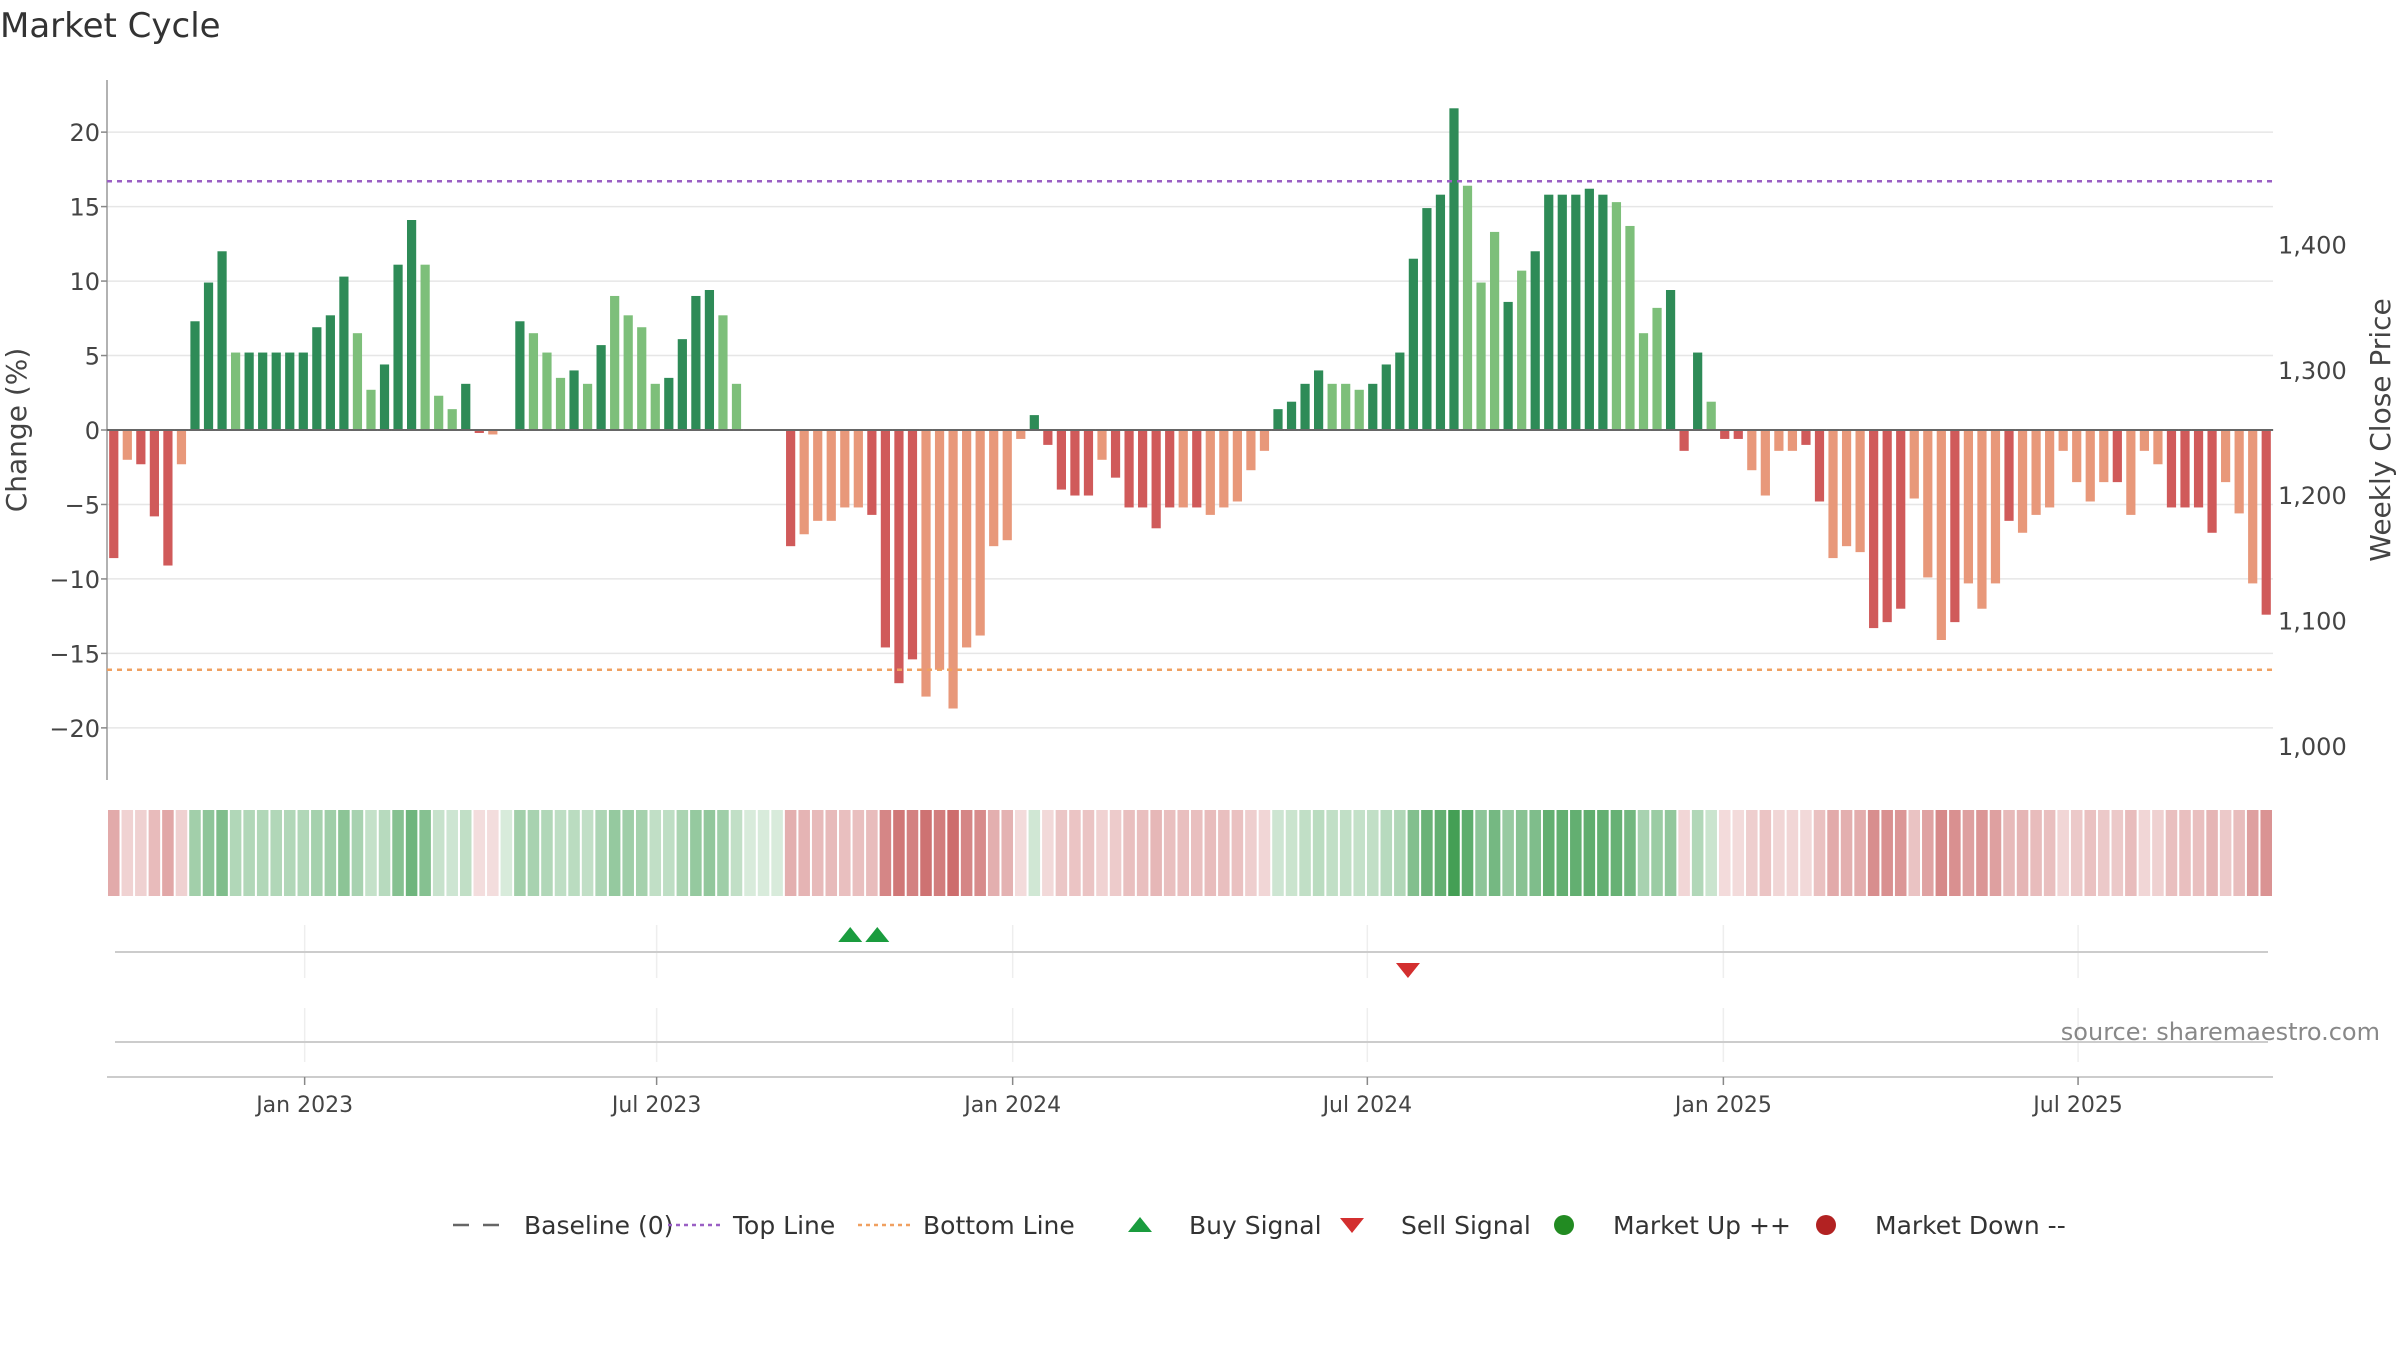 The height and width of the screenshot is (1350, 2400). Describe the element at coordinates (74, 729) in the screenshot. I see `y-tick-label: −20` at that location.